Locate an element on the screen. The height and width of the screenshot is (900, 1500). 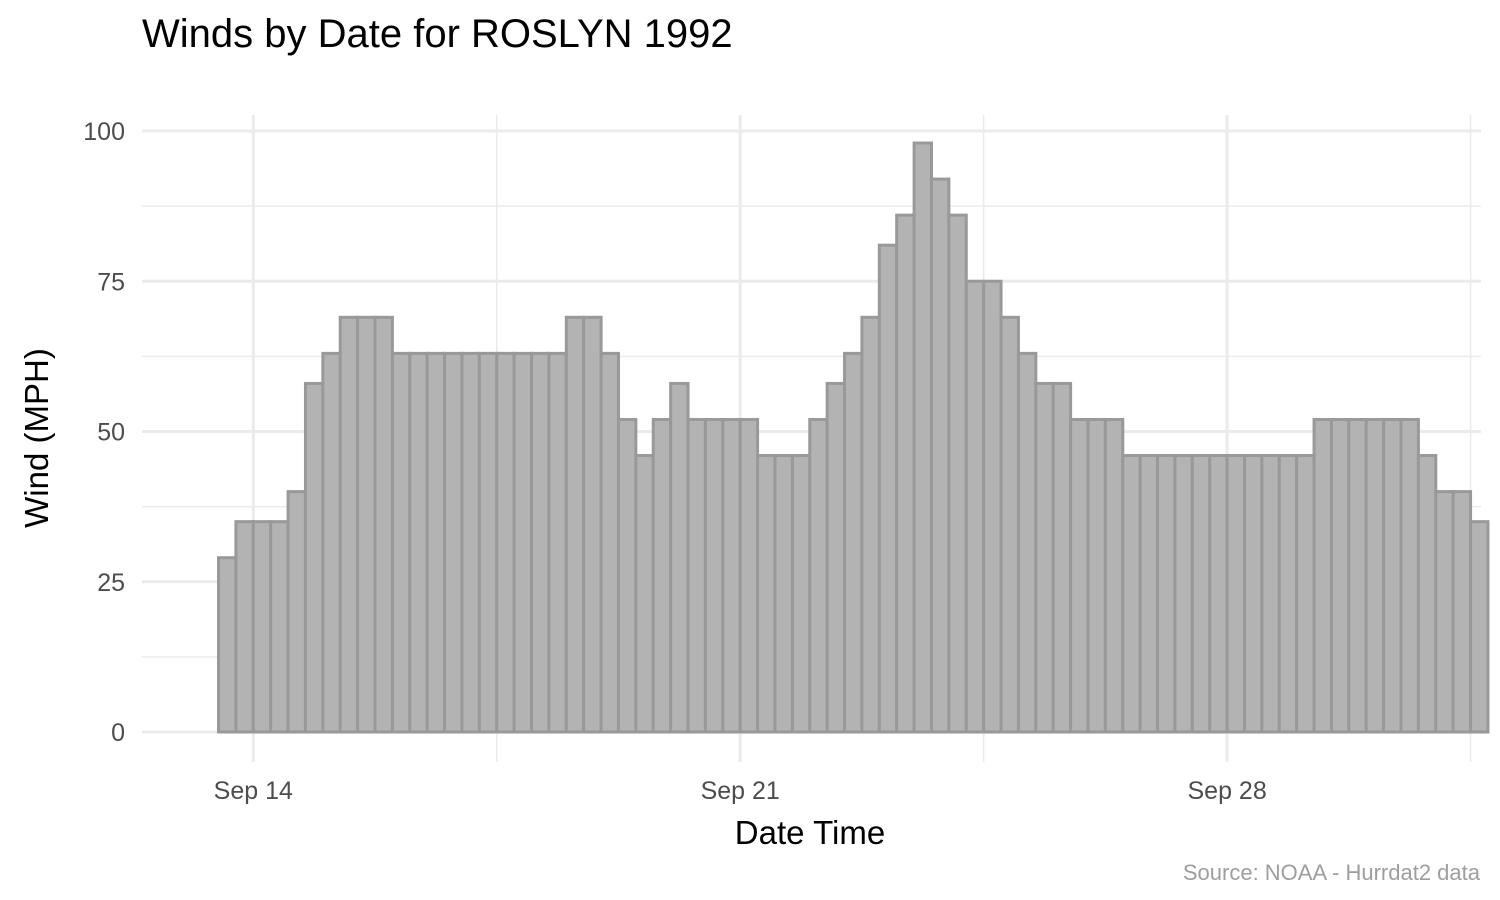
x-axis-title: Date Time is located at coordinates (810, 832).